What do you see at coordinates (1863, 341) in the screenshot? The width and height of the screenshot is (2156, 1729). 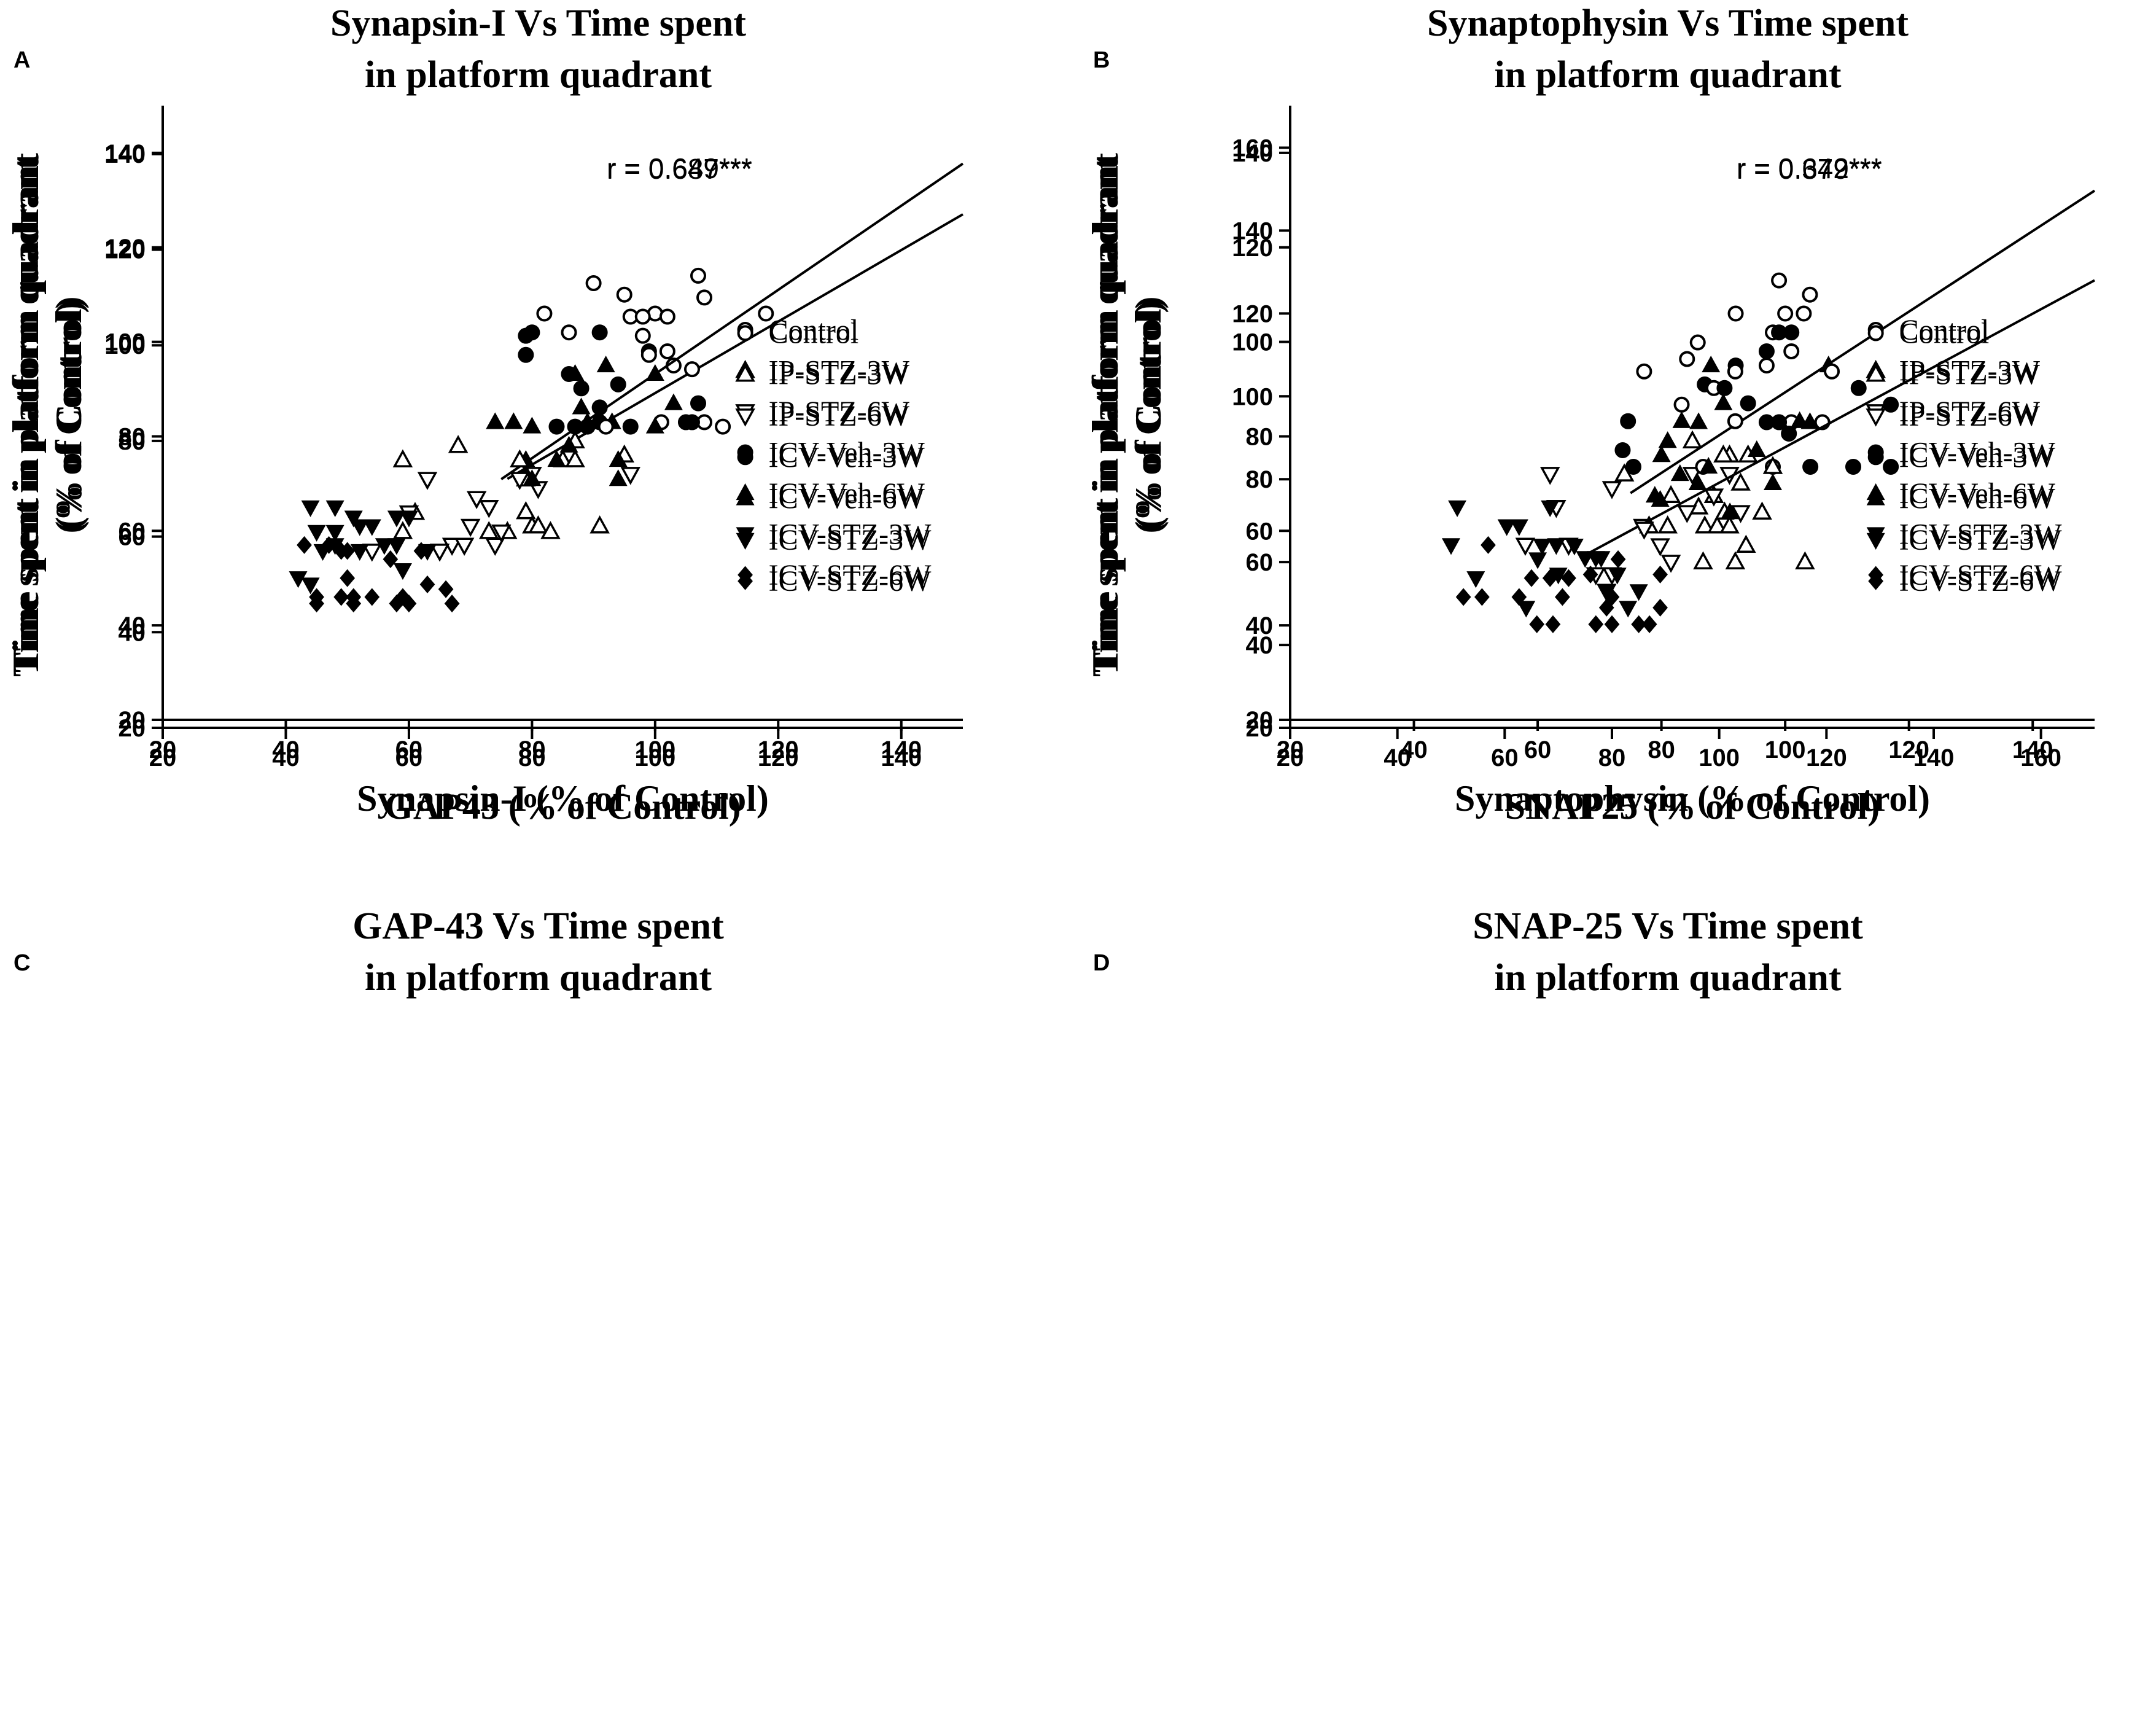 I see `regression-line` at bounding box center [1863, 341].